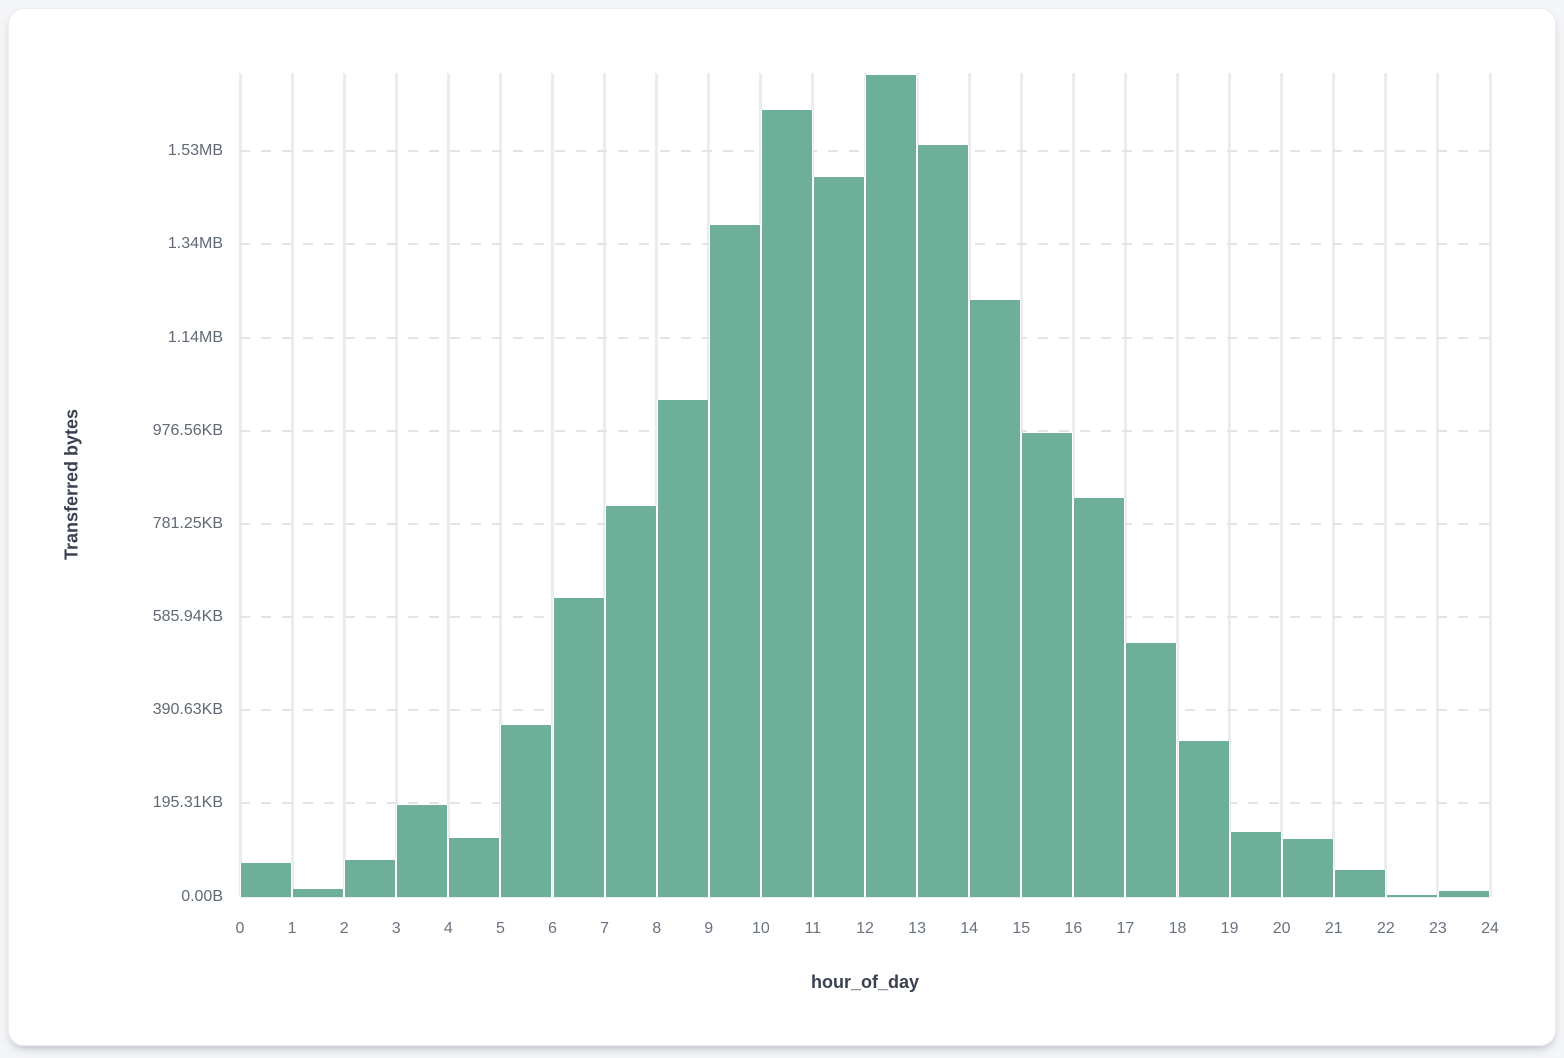 The image size is (1564, 1058). I want to click on x-axis-baseline, so click(865, 897).